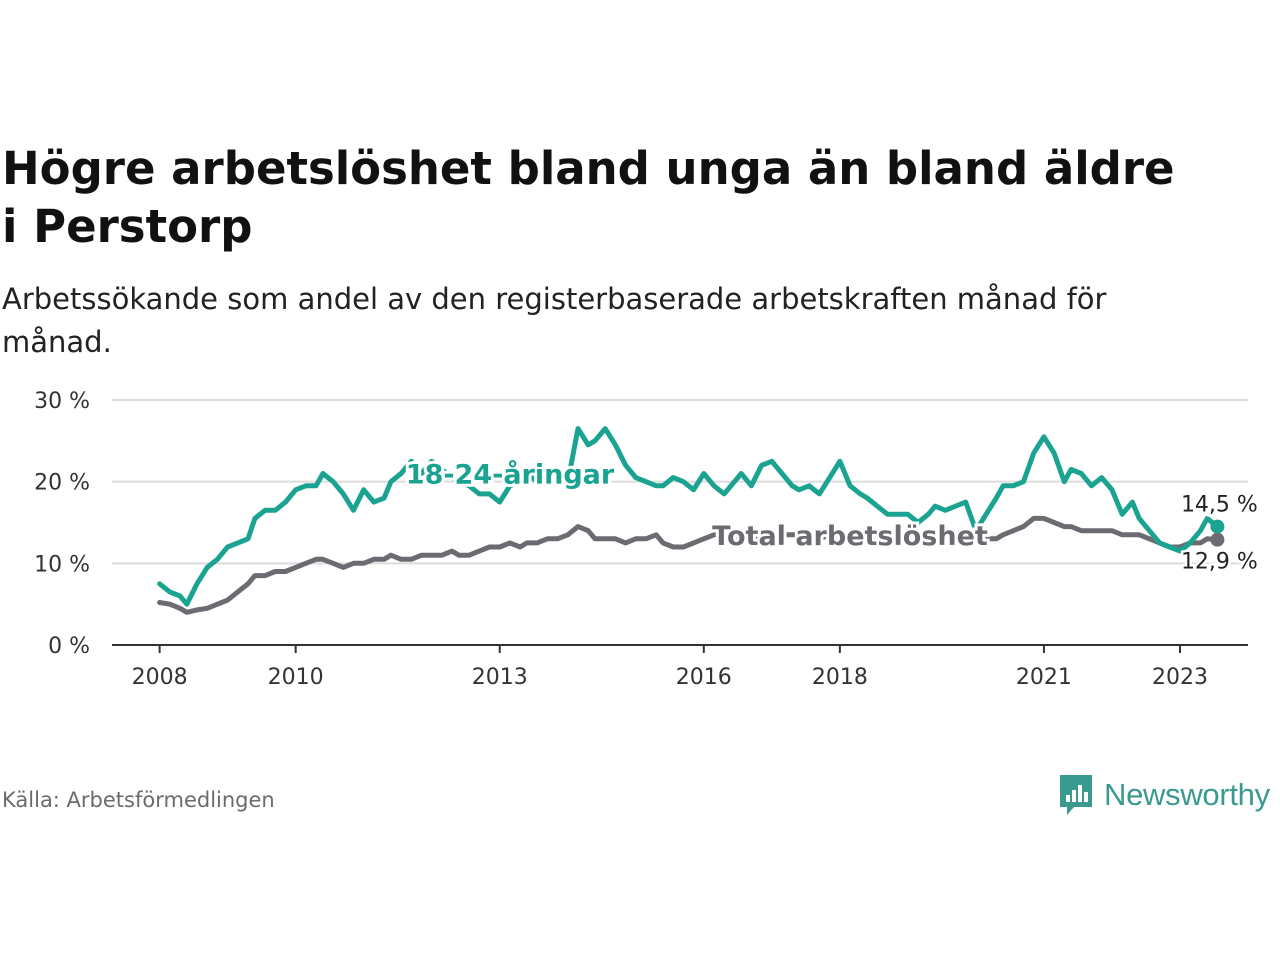  Describe the element at coordinates (1219, 505) in the screenshot. I see `end-value-label-youth: 14,5 %` at that location.